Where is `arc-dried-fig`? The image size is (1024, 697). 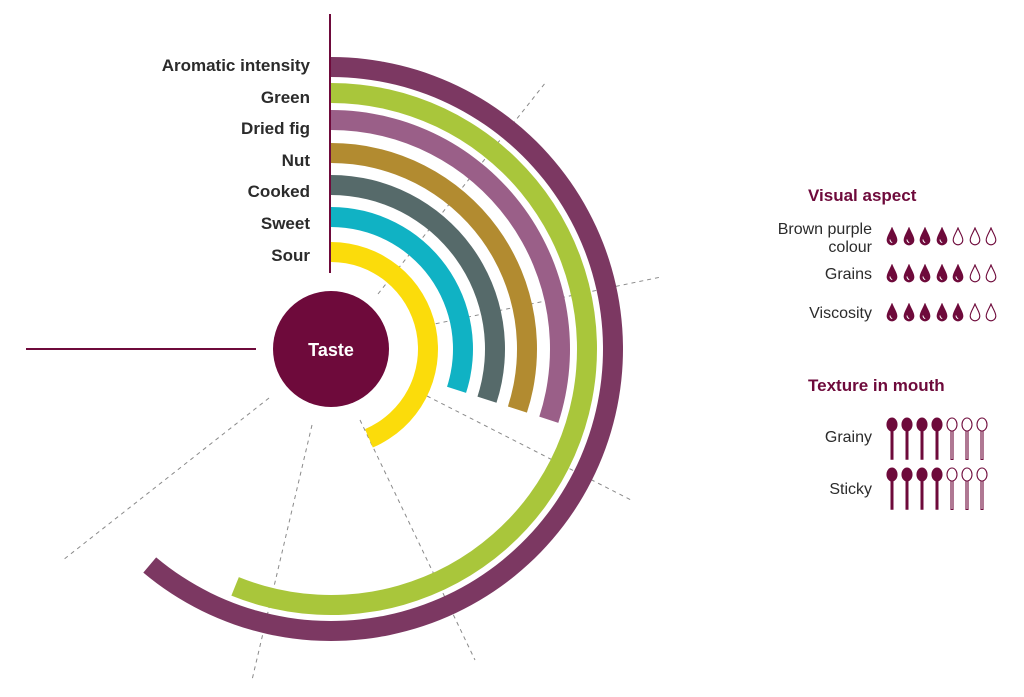
arc-dried-fig is located at coordinates (450, 266).